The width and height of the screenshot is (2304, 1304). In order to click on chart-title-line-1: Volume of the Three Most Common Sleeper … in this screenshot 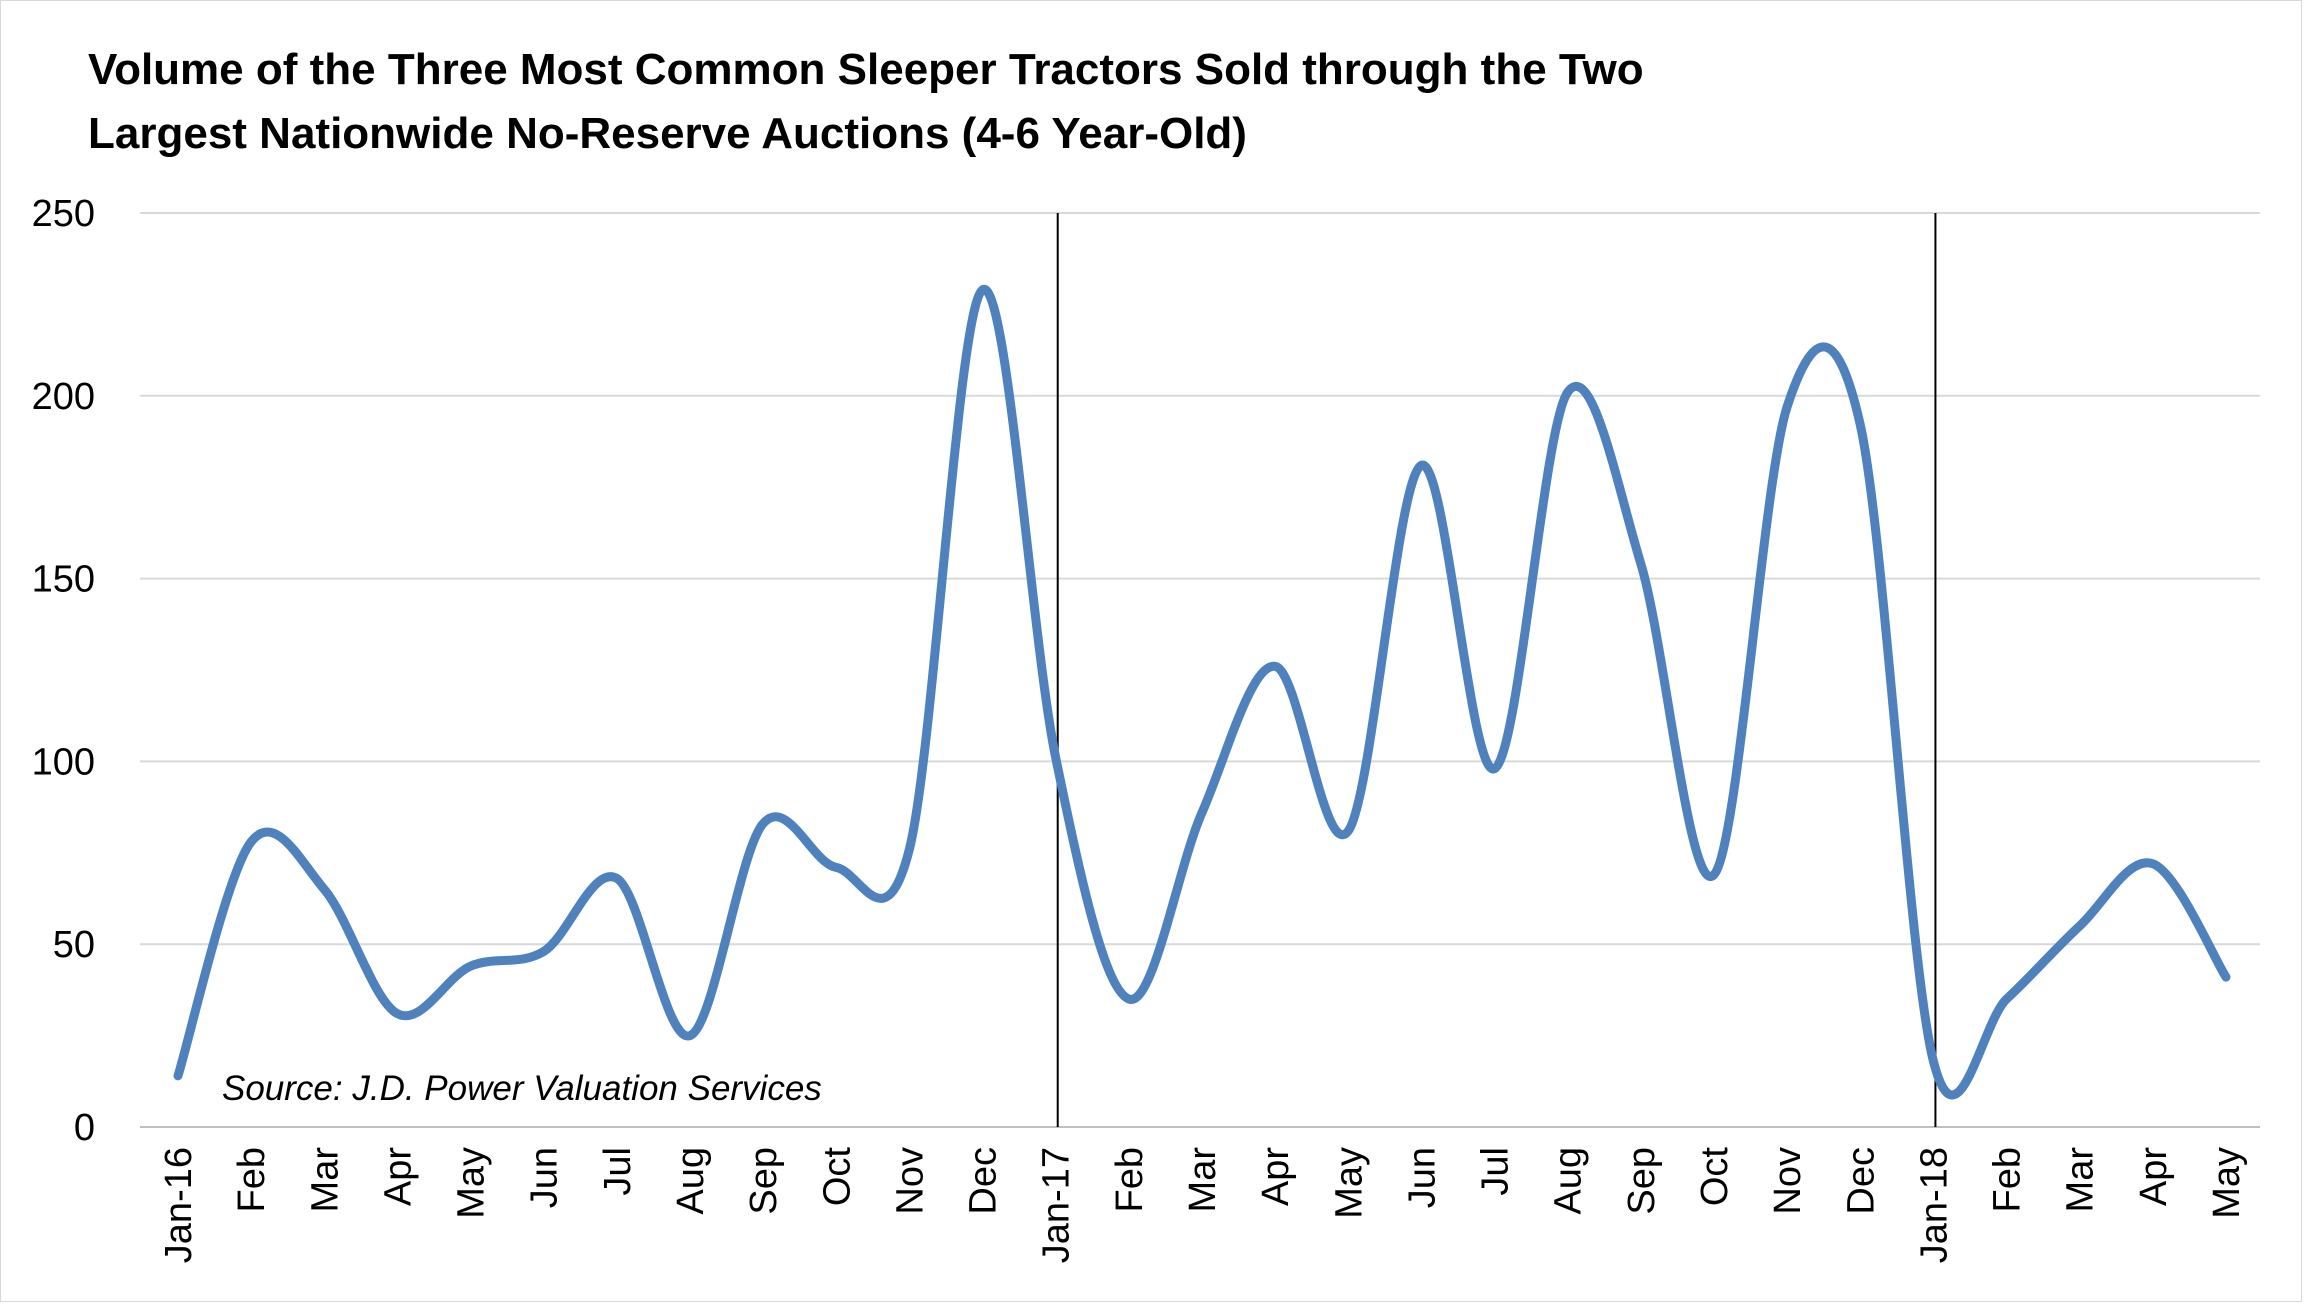, I will do `click(866, 69)`.